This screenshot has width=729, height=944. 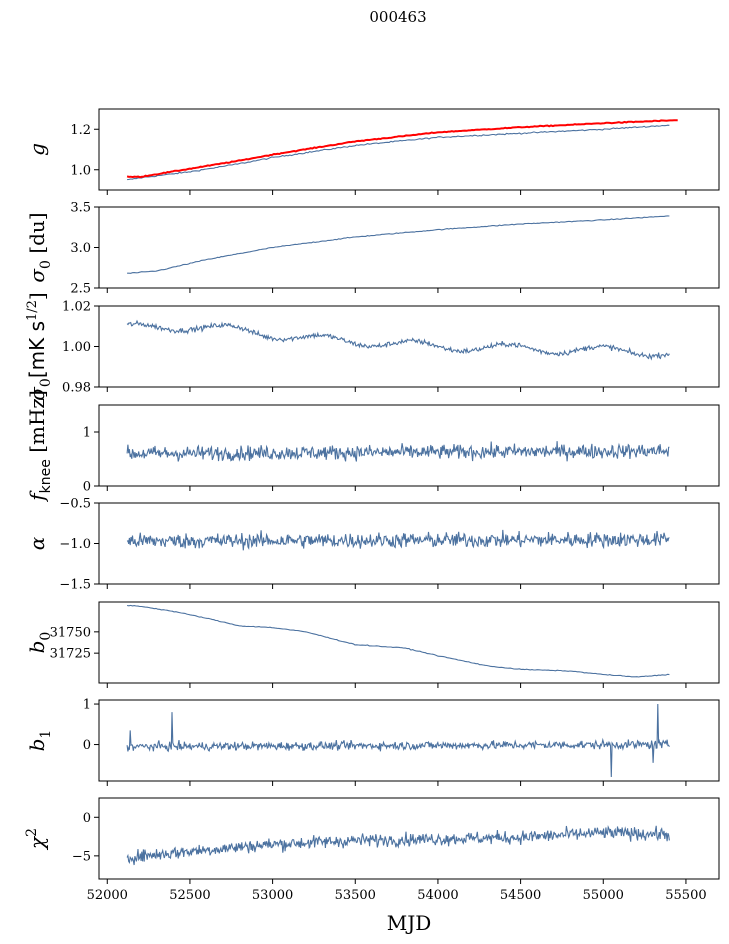 I want to click on x-tick-label: 55000, so click(x=603, y=895).